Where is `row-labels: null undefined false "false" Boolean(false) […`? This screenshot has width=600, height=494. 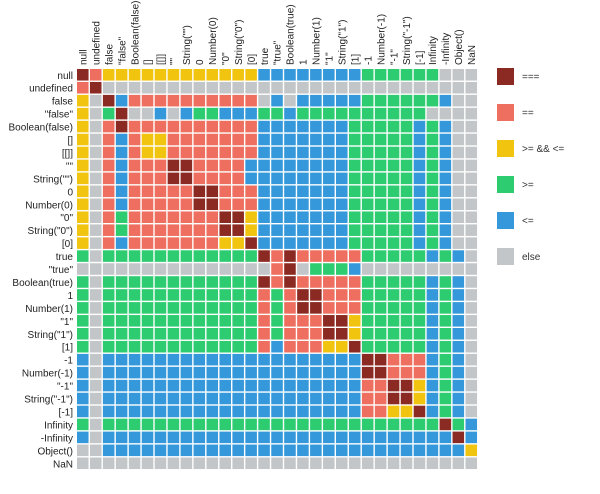
row-labels: null undefined false "false" Boolean(false) [… is located at coordinates (41, 271).